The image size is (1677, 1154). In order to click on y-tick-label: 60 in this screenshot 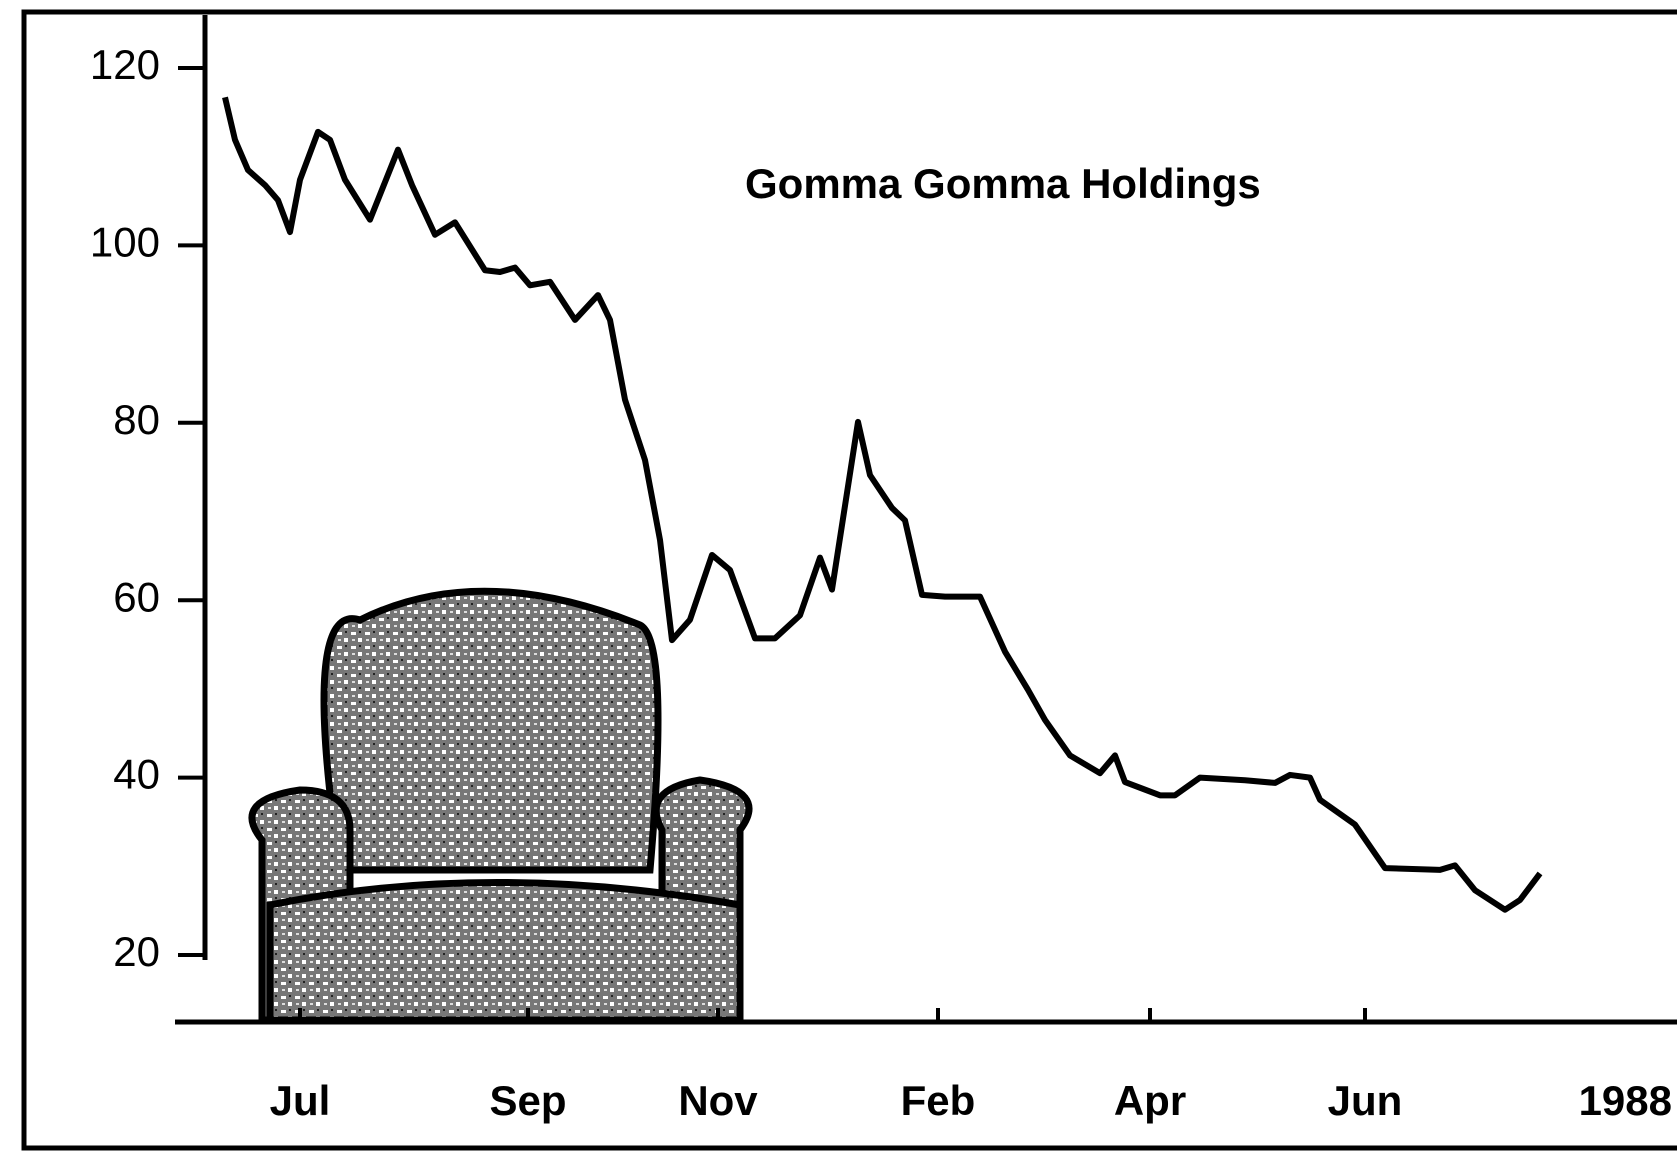, I will do `click(136, 596)`.